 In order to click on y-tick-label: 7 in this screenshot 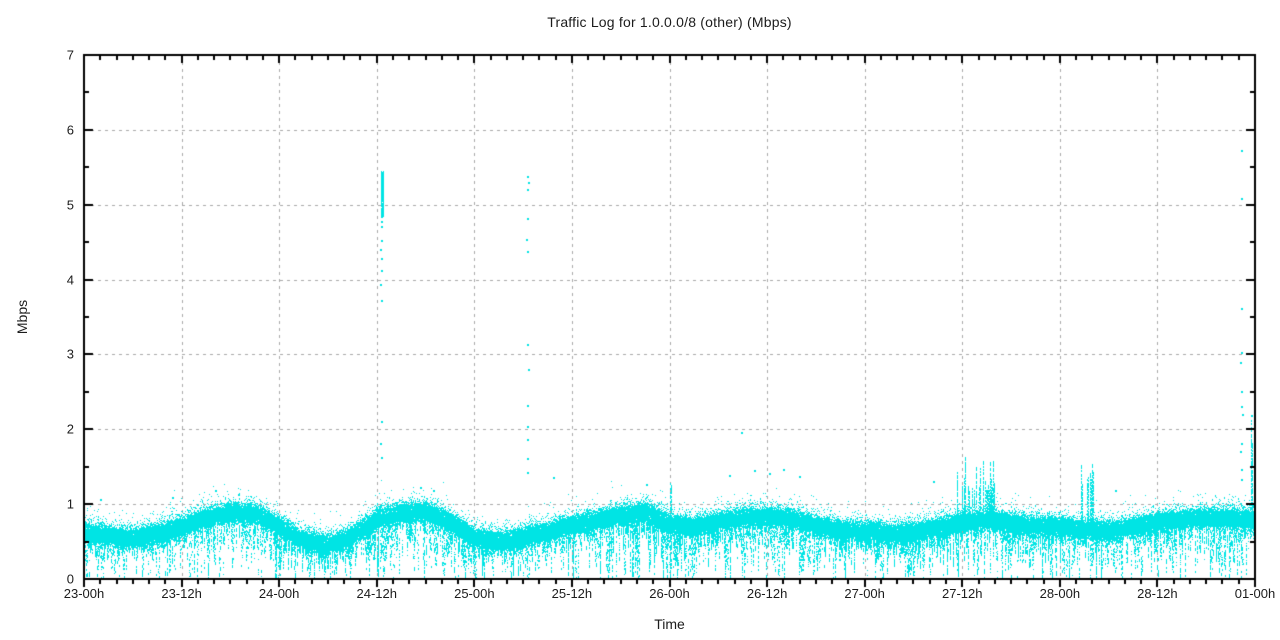, I will do `click(70, 55)`.